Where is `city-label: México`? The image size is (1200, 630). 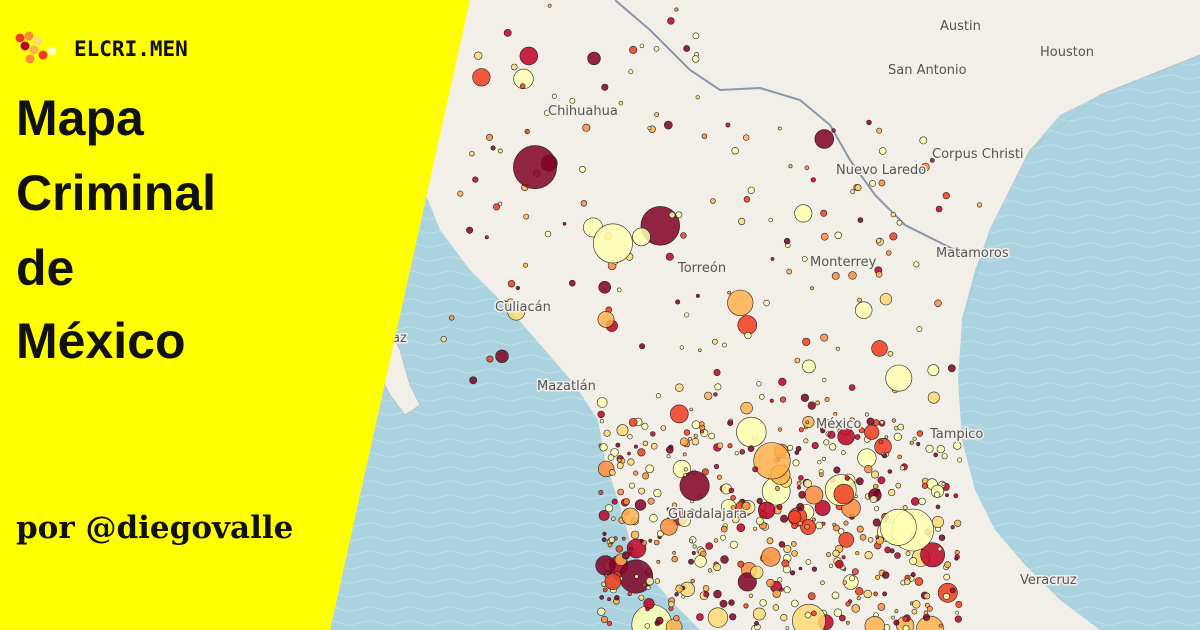
city-label: México is located at coordinates (838, 424).